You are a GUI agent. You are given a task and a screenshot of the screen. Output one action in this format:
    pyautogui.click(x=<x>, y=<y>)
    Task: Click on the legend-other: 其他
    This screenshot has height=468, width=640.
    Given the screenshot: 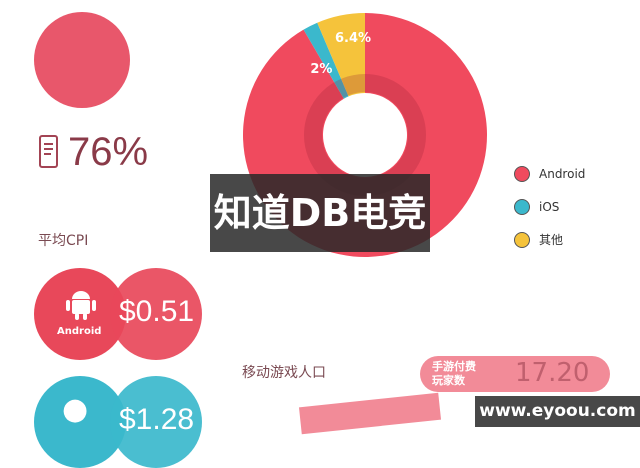 What is the action you would take?
    pyautogui.click(x=538, y=239)
    